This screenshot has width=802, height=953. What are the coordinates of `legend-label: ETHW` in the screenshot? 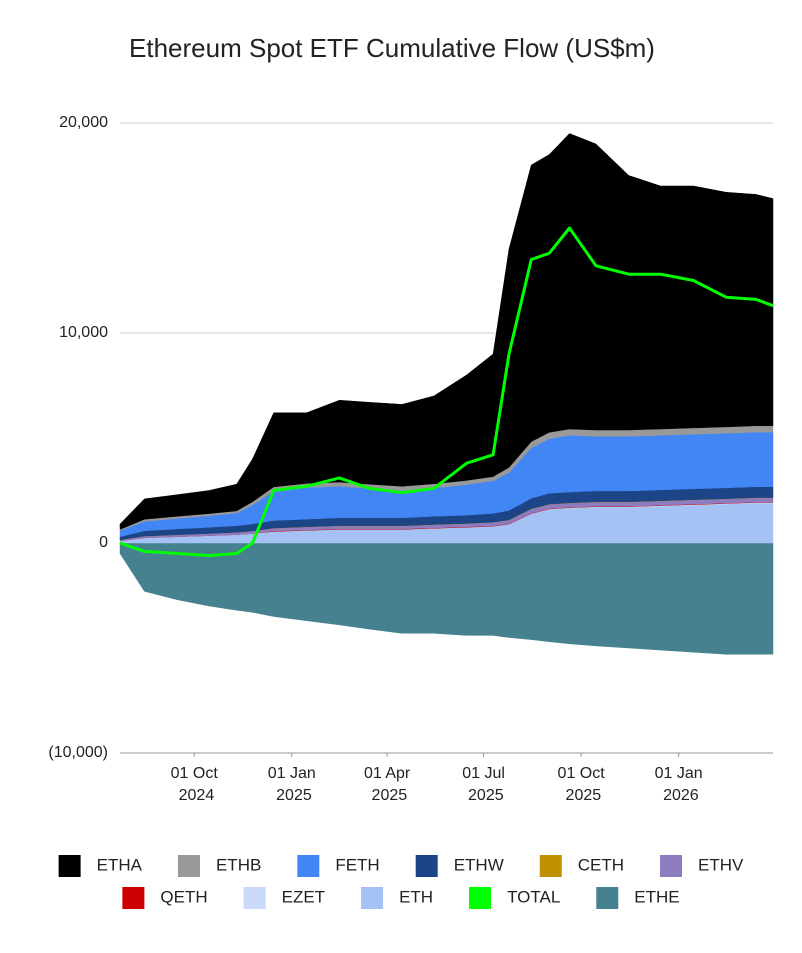 It's located at (479, 864).